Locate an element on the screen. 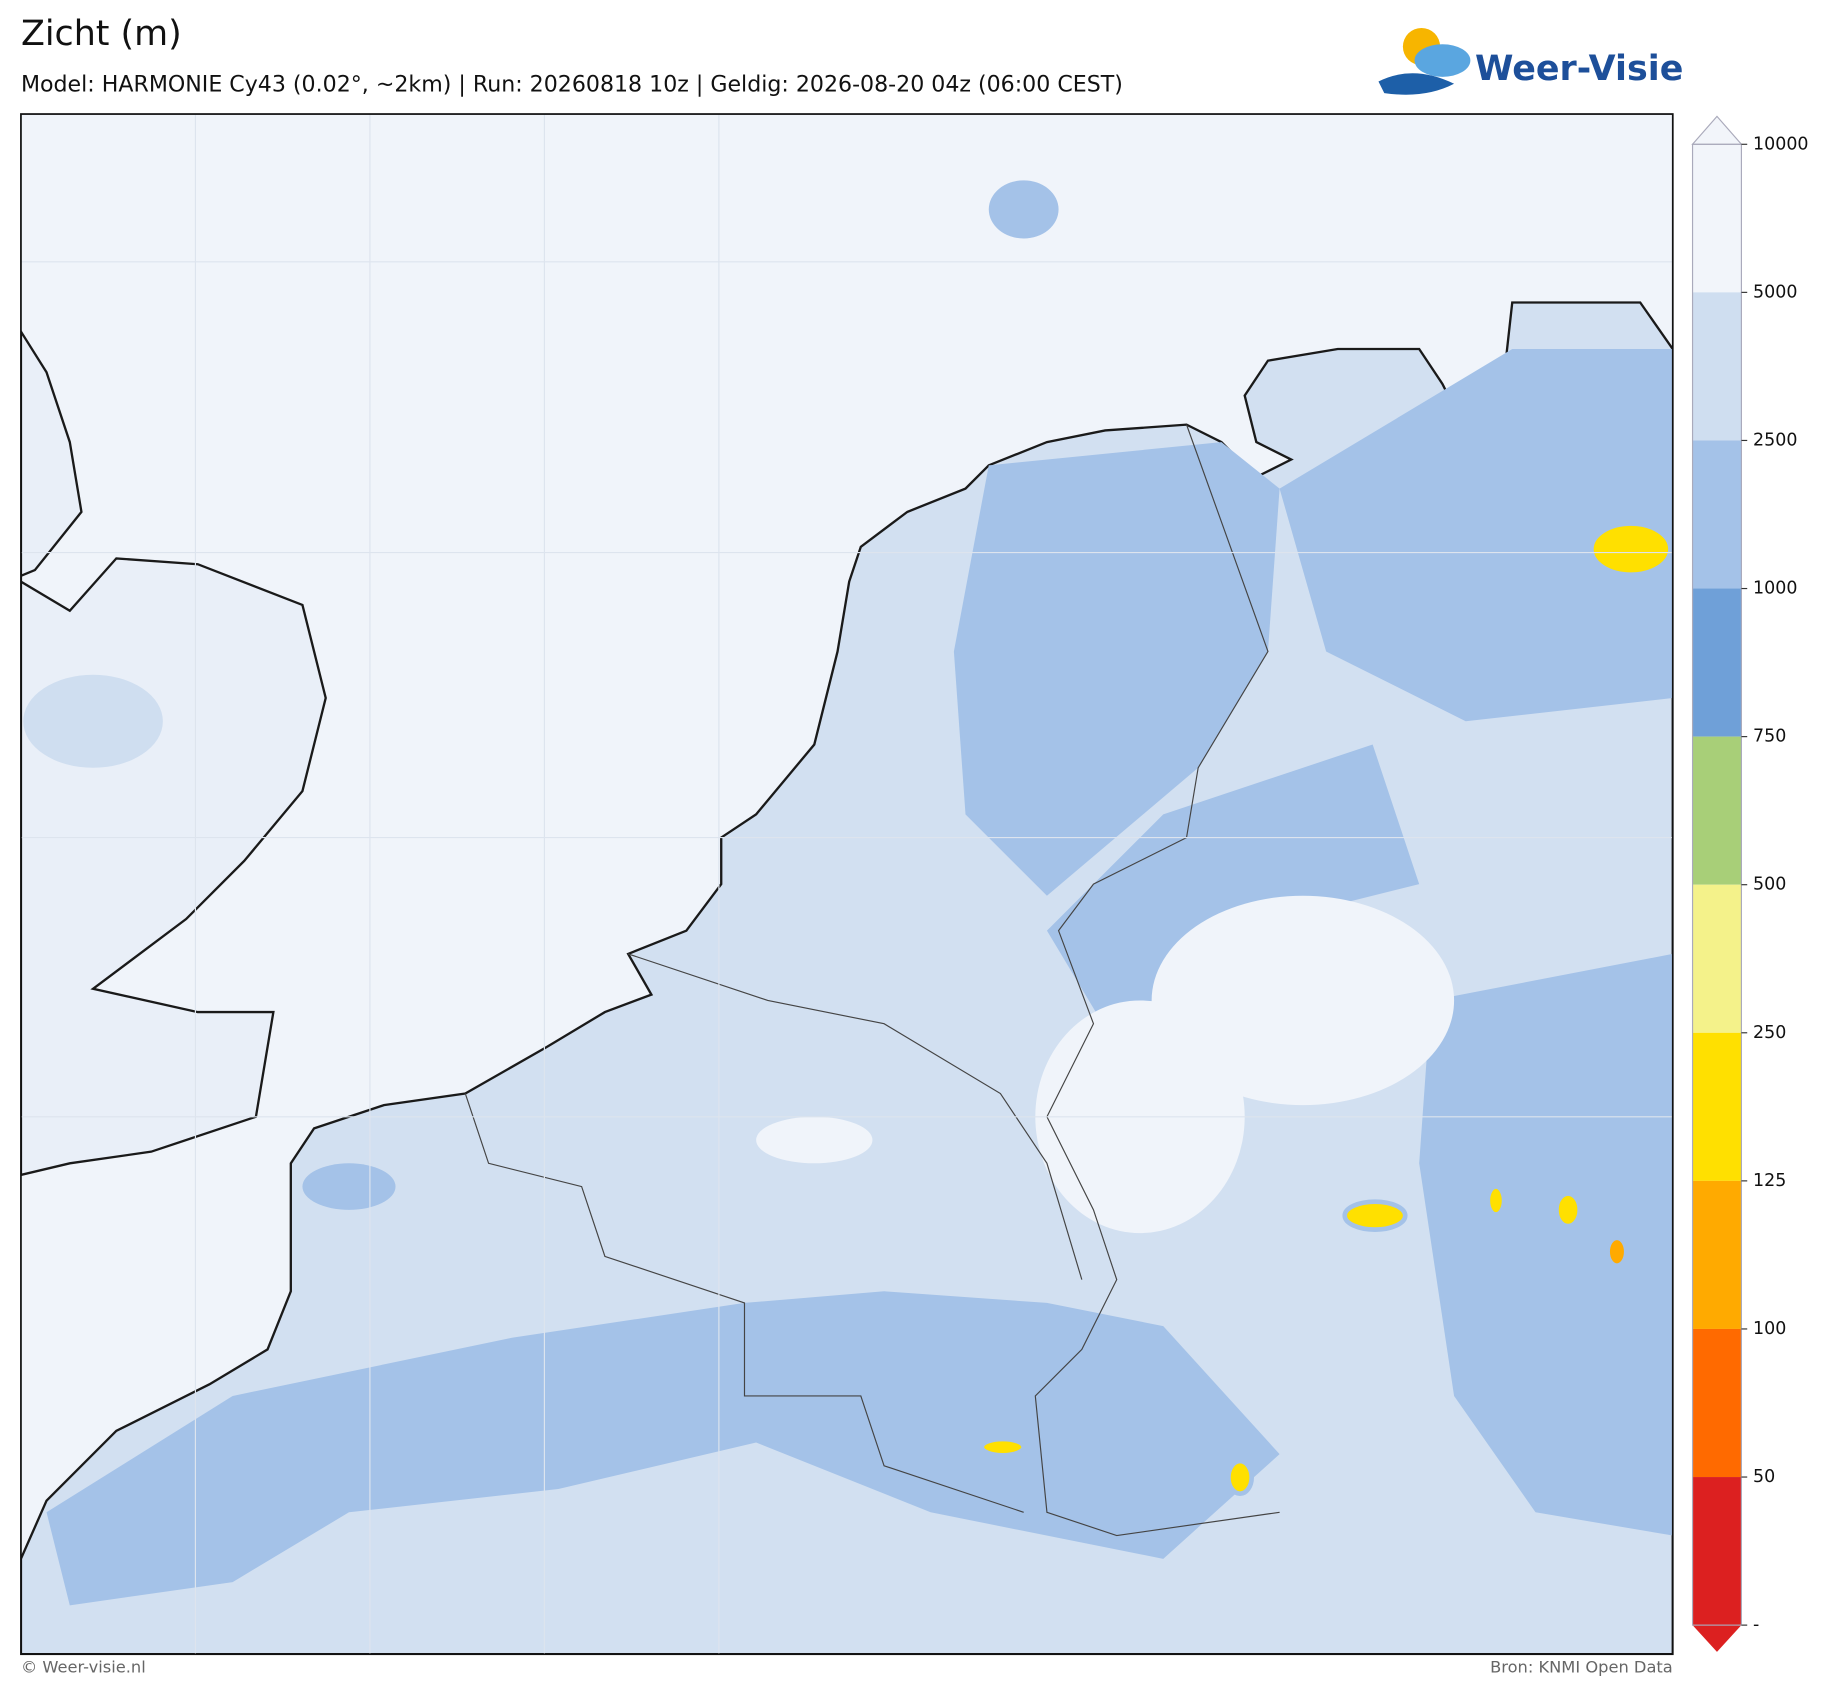 This screenshot has width=1824, height=1681. logo-text: Weer-Visie is located at coordinates (1579, 69).